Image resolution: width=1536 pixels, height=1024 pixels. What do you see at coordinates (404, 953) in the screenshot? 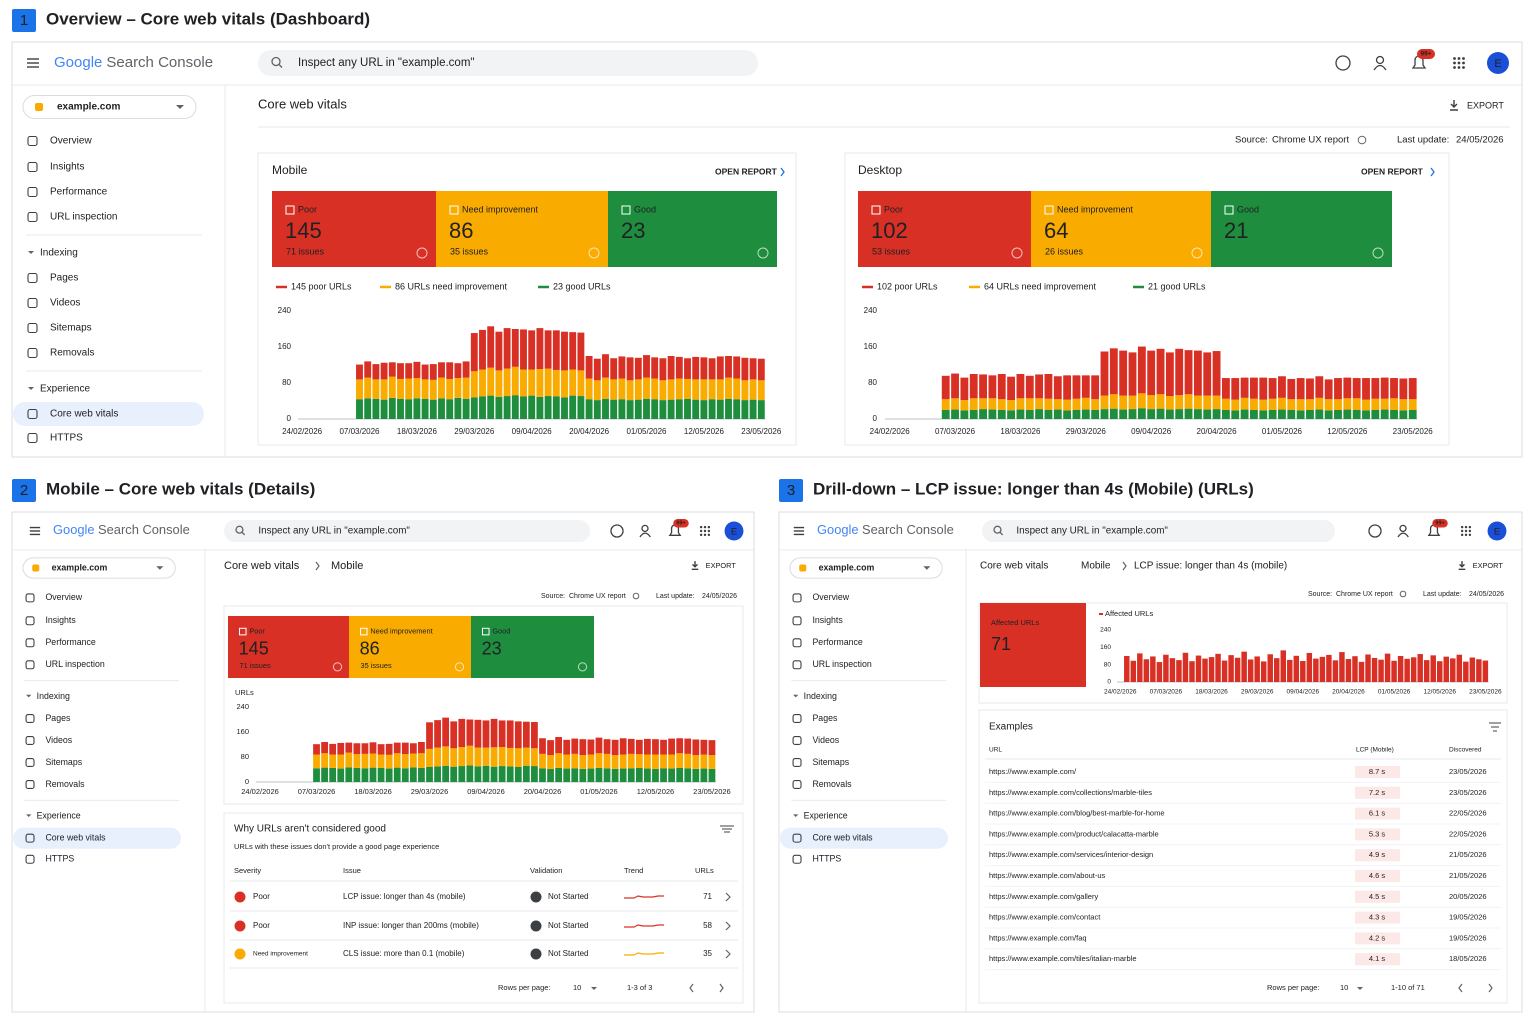
I see `issue-name: CLS issue: more than 0.1 (mobile)` at bounding box center [404, 953].